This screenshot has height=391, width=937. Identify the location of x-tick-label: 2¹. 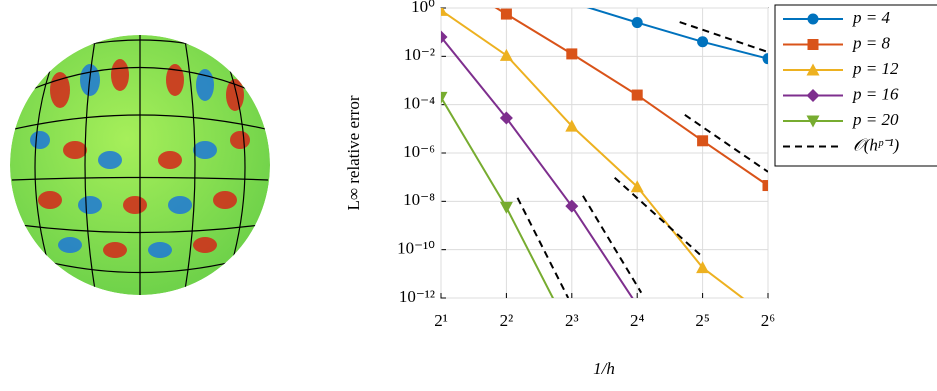
(441, 320).